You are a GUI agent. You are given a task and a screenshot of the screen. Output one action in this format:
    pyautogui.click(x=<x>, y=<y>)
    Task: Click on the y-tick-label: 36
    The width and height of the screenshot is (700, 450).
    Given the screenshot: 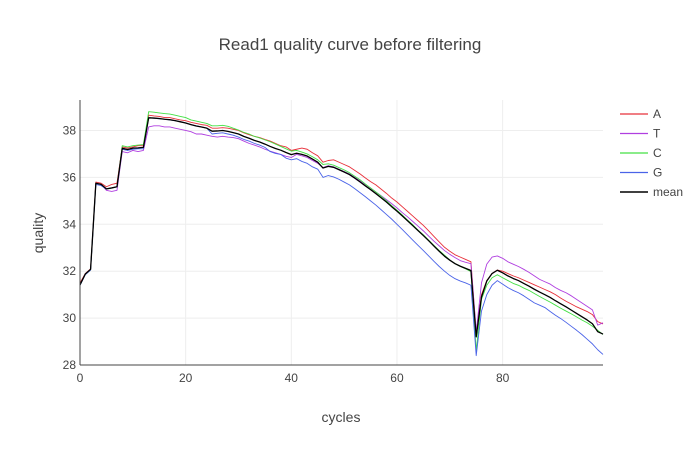 What is the action you would take?
    pyautogui.click(x=70, y=177)
    